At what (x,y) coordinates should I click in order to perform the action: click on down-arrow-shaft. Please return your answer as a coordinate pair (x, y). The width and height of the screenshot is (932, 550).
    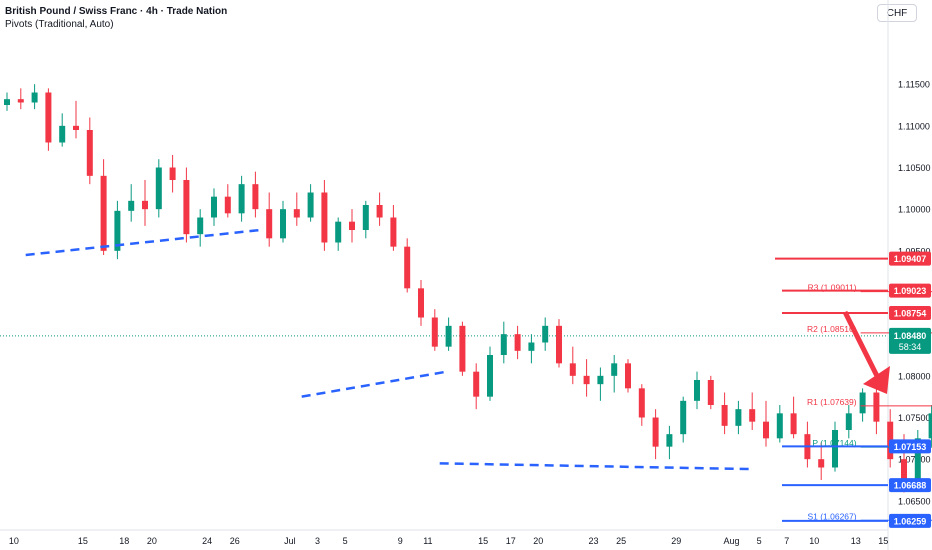
    Looking at the image, I should click on (861, 344).